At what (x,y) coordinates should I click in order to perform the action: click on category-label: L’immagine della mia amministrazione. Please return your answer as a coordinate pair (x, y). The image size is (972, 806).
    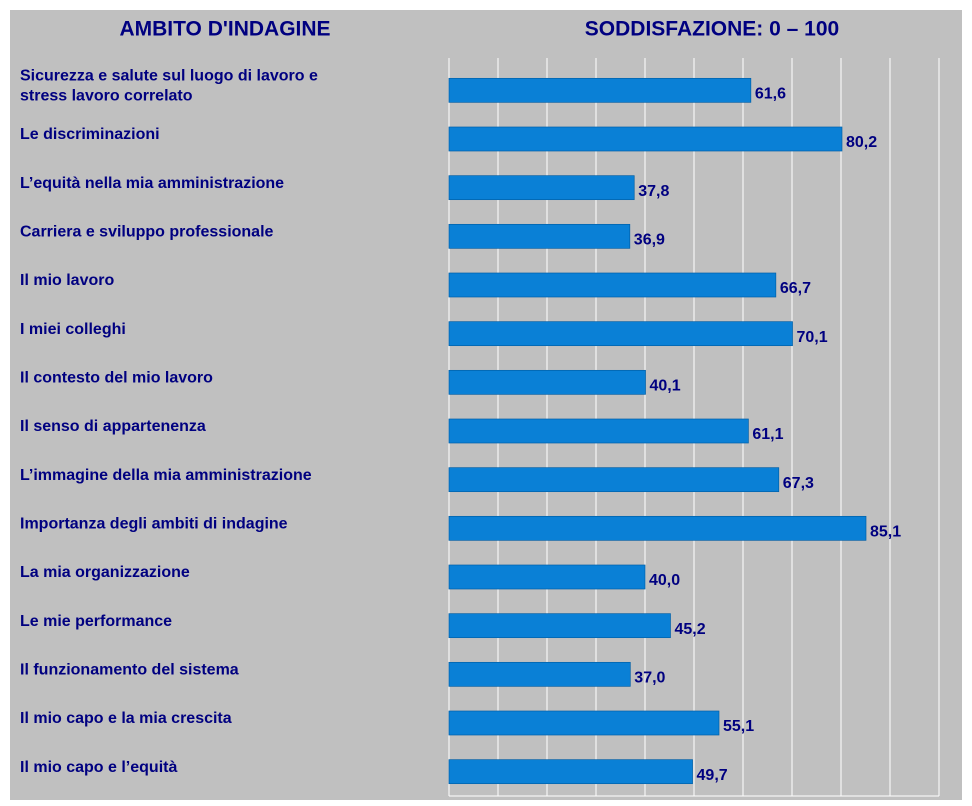
    Looking at the image, I should click on (166, 475).